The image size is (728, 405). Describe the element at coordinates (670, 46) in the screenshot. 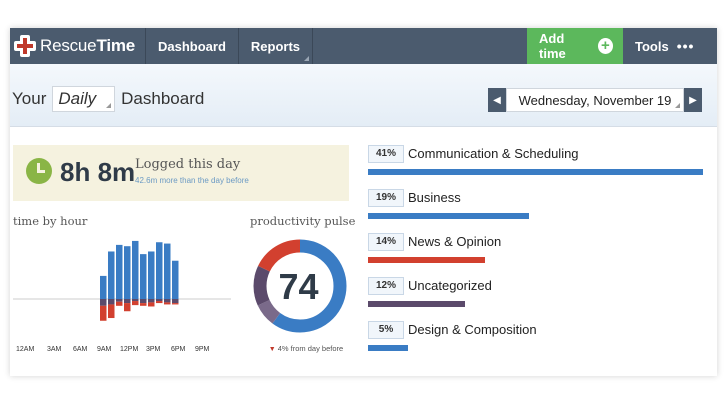

I see `tools-menu: Tools •••` at that location.